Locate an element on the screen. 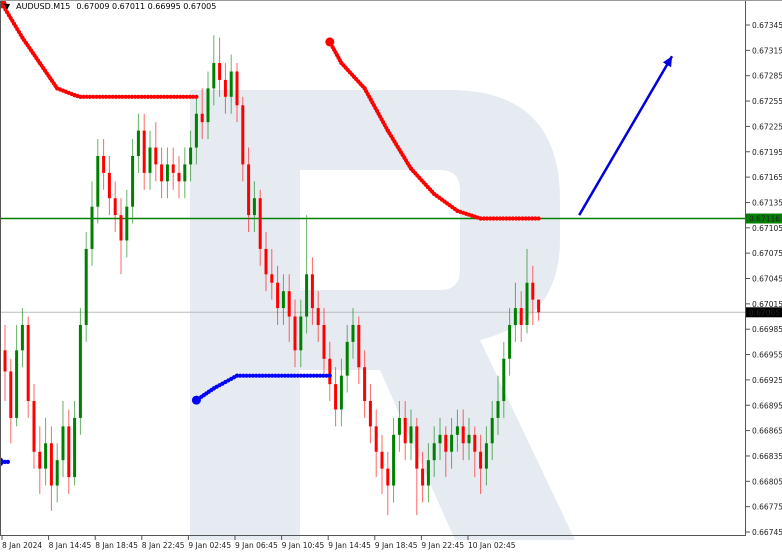 Image resolution: width=782 pixels, height=552 pixels. ohlc-readout: 0.67009 0.67011 0.66995 0.67005 is located at coordinates (146, 6).